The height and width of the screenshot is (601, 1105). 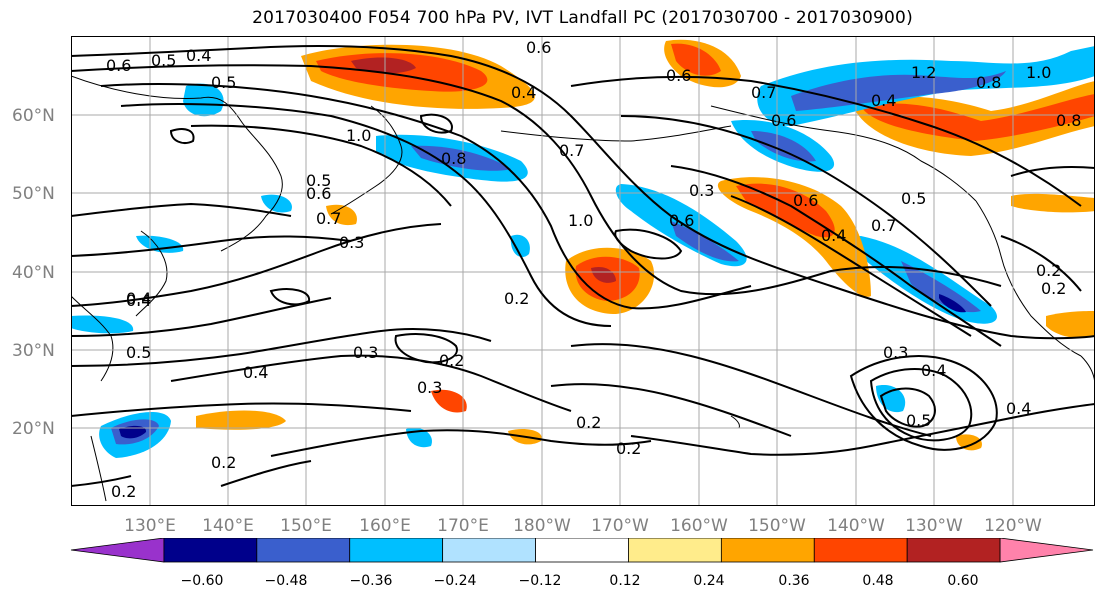 I want to click on lon-label: 150°E, so click(x=306, y=526).